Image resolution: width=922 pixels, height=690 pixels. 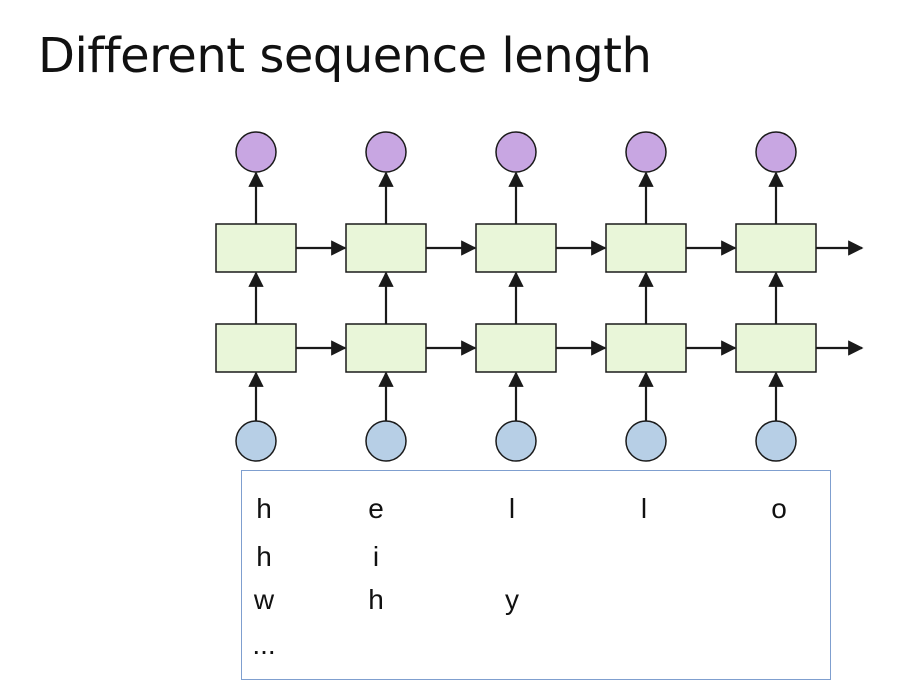 What do you see at coordinates (779, 508) in the screenshot?
I see `sequence-token: o` at bounding box center [779, 508].